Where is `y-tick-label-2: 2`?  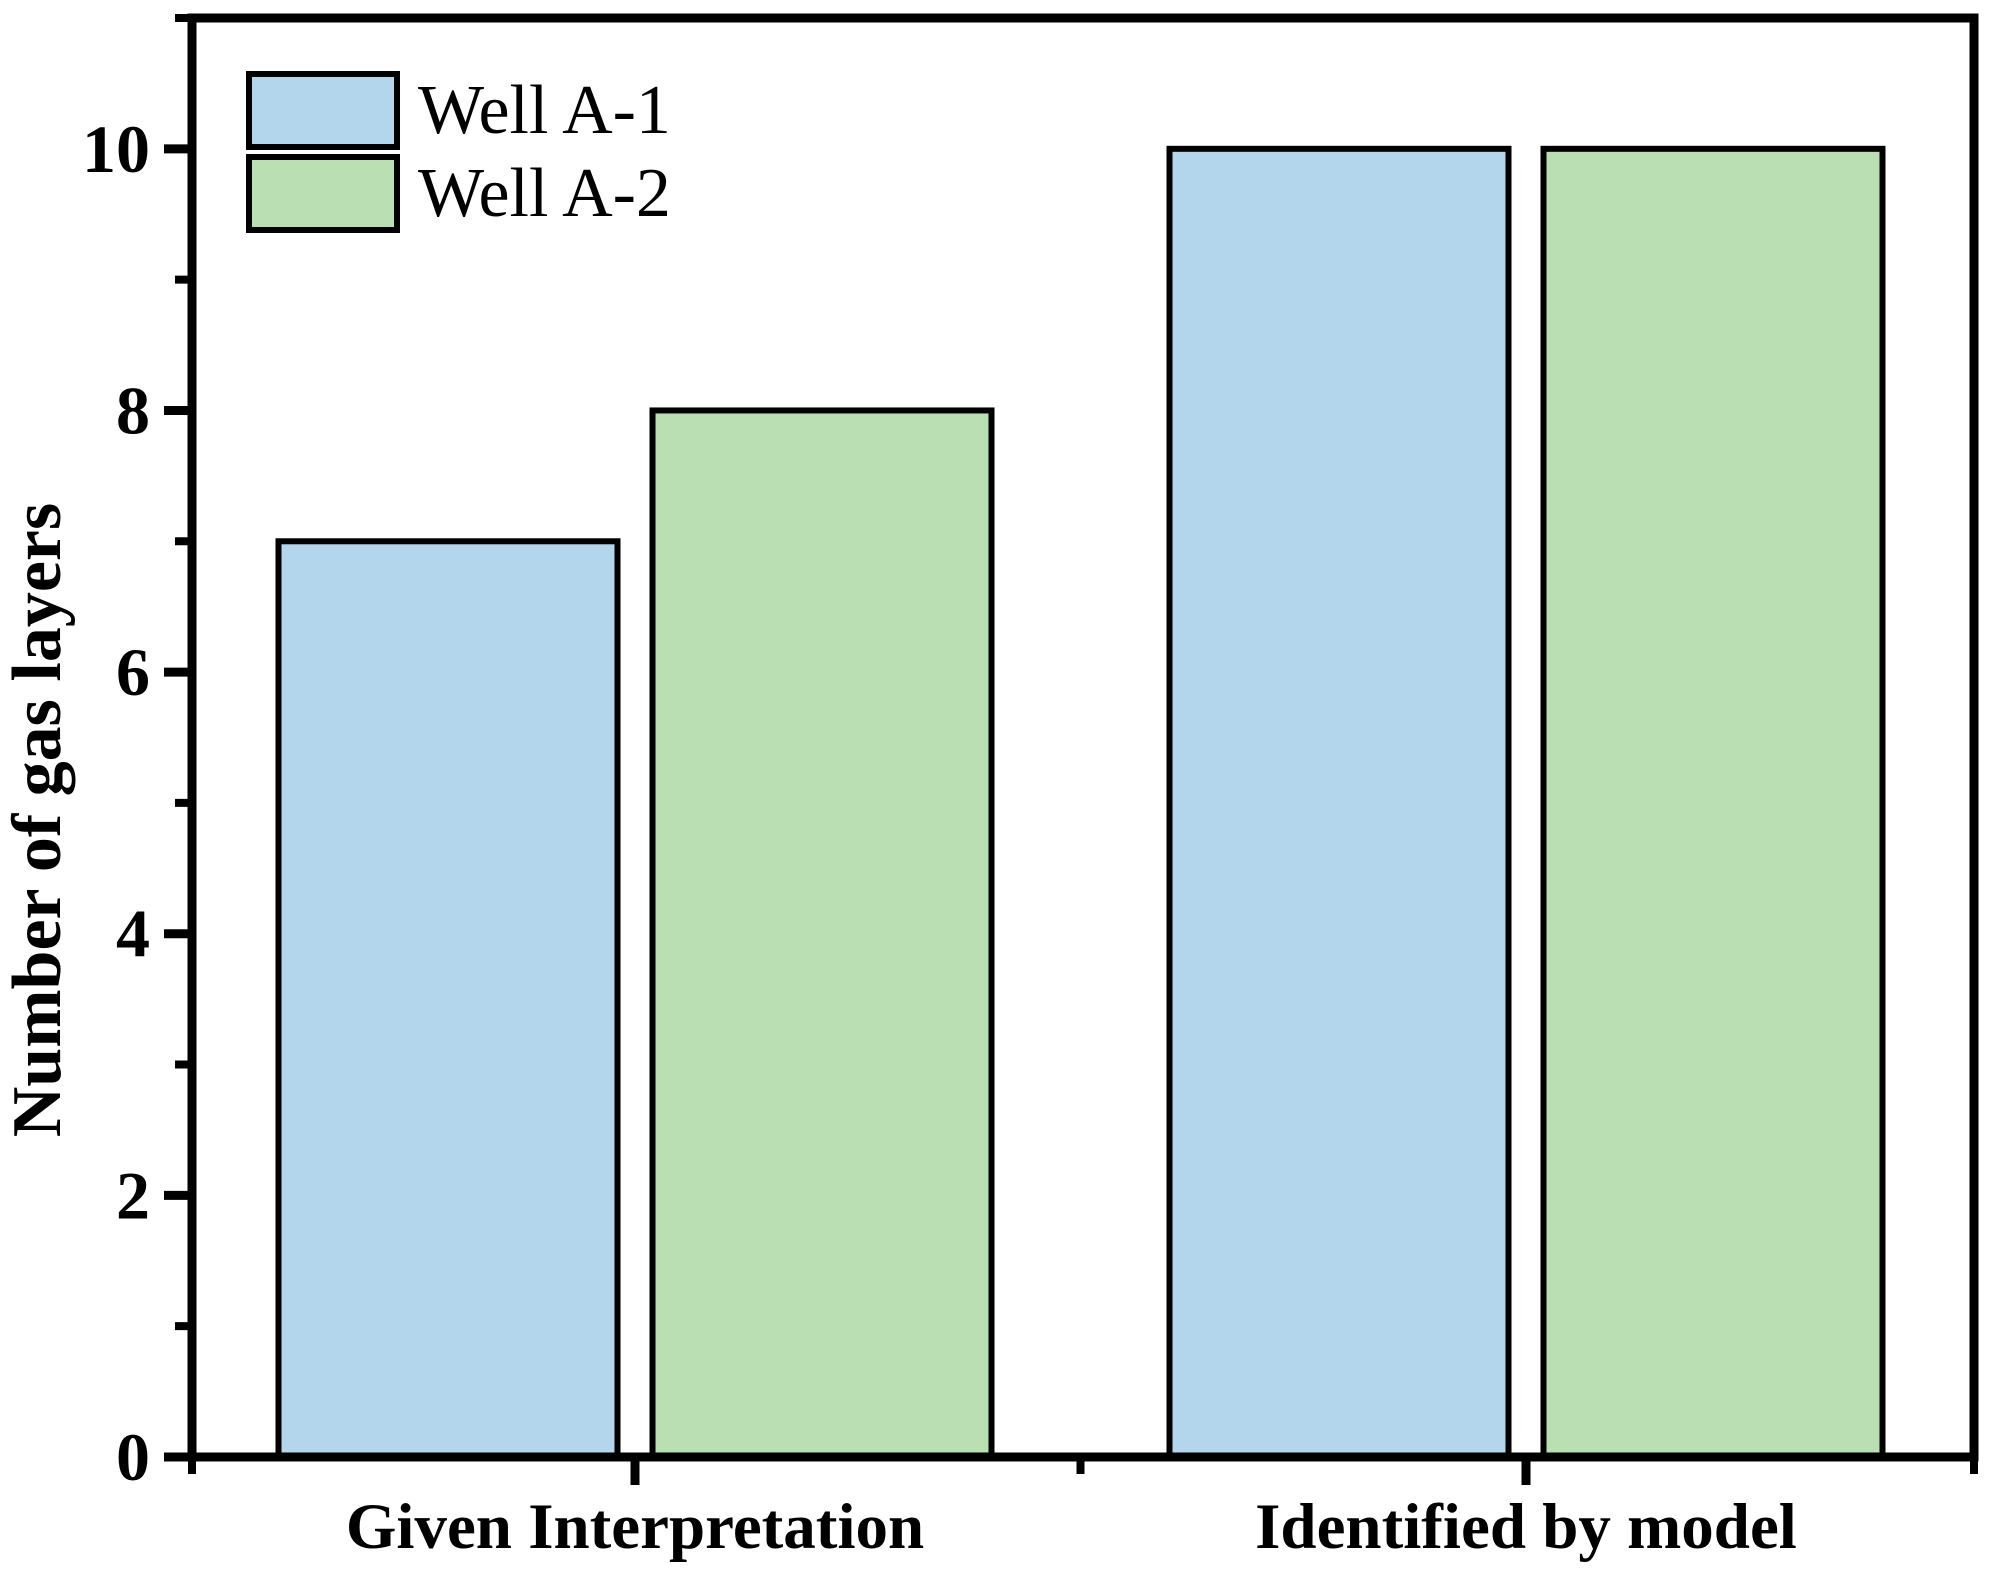
y-tick-label-2: 2 is located at coordinates (133, 1195).